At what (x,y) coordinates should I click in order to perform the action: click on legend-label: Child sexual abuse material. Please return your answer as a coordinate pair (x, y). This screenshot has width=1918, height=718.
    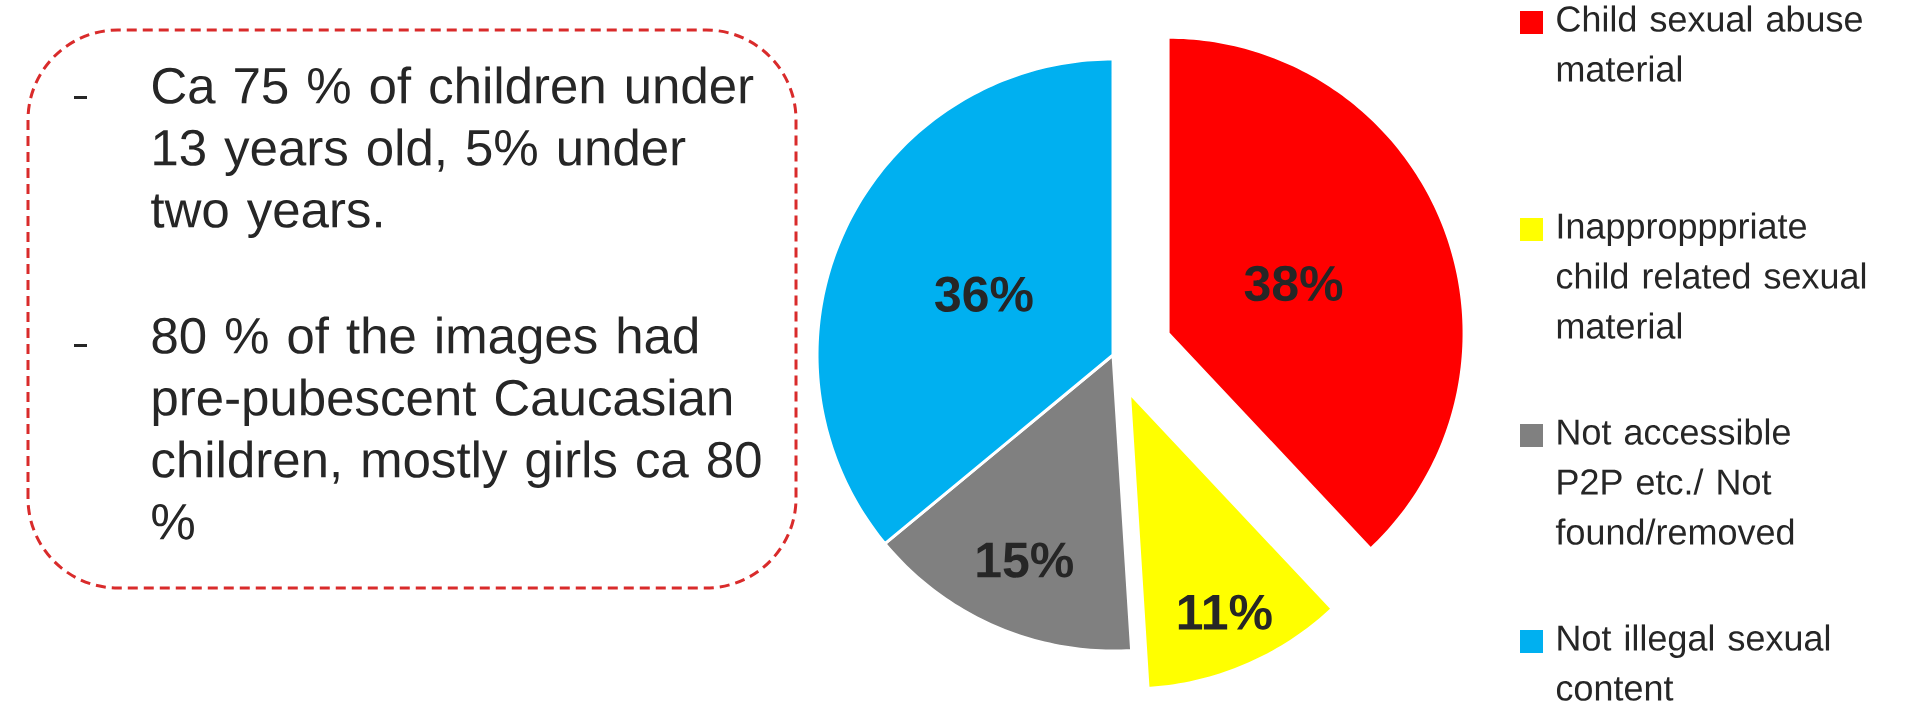
    Looking at the image, I should click on (1709, 43).